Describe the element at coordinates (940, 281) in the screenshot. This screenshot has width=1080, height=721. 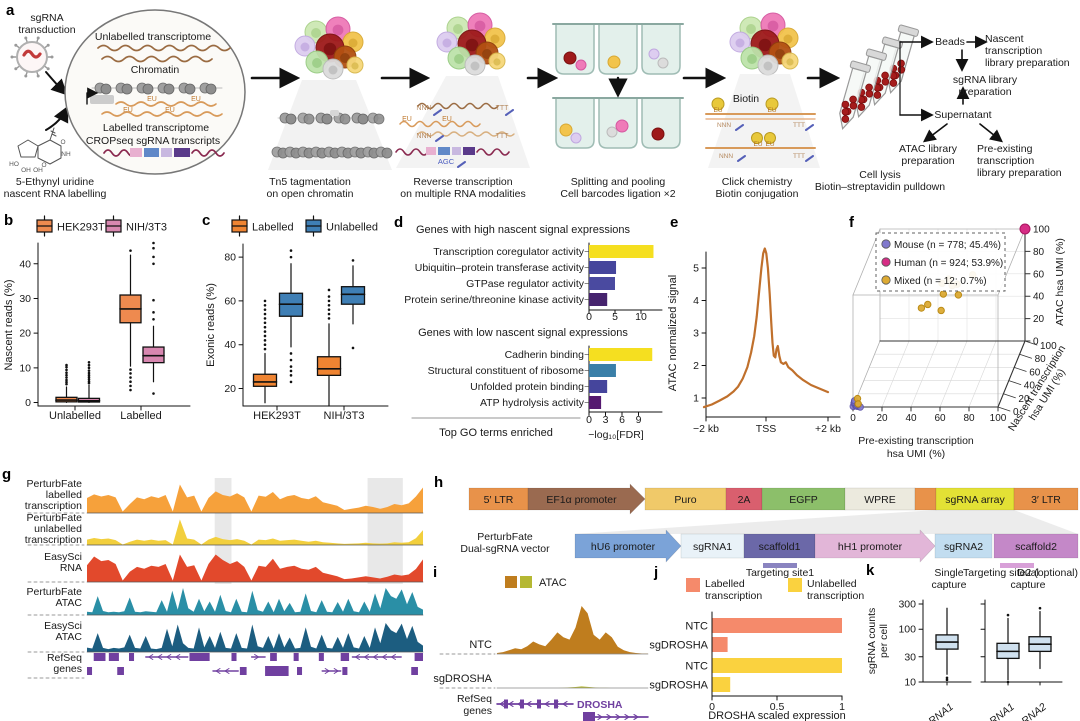
I see `legend-label: Mixed (n = 12; 0.7%)` at that location.